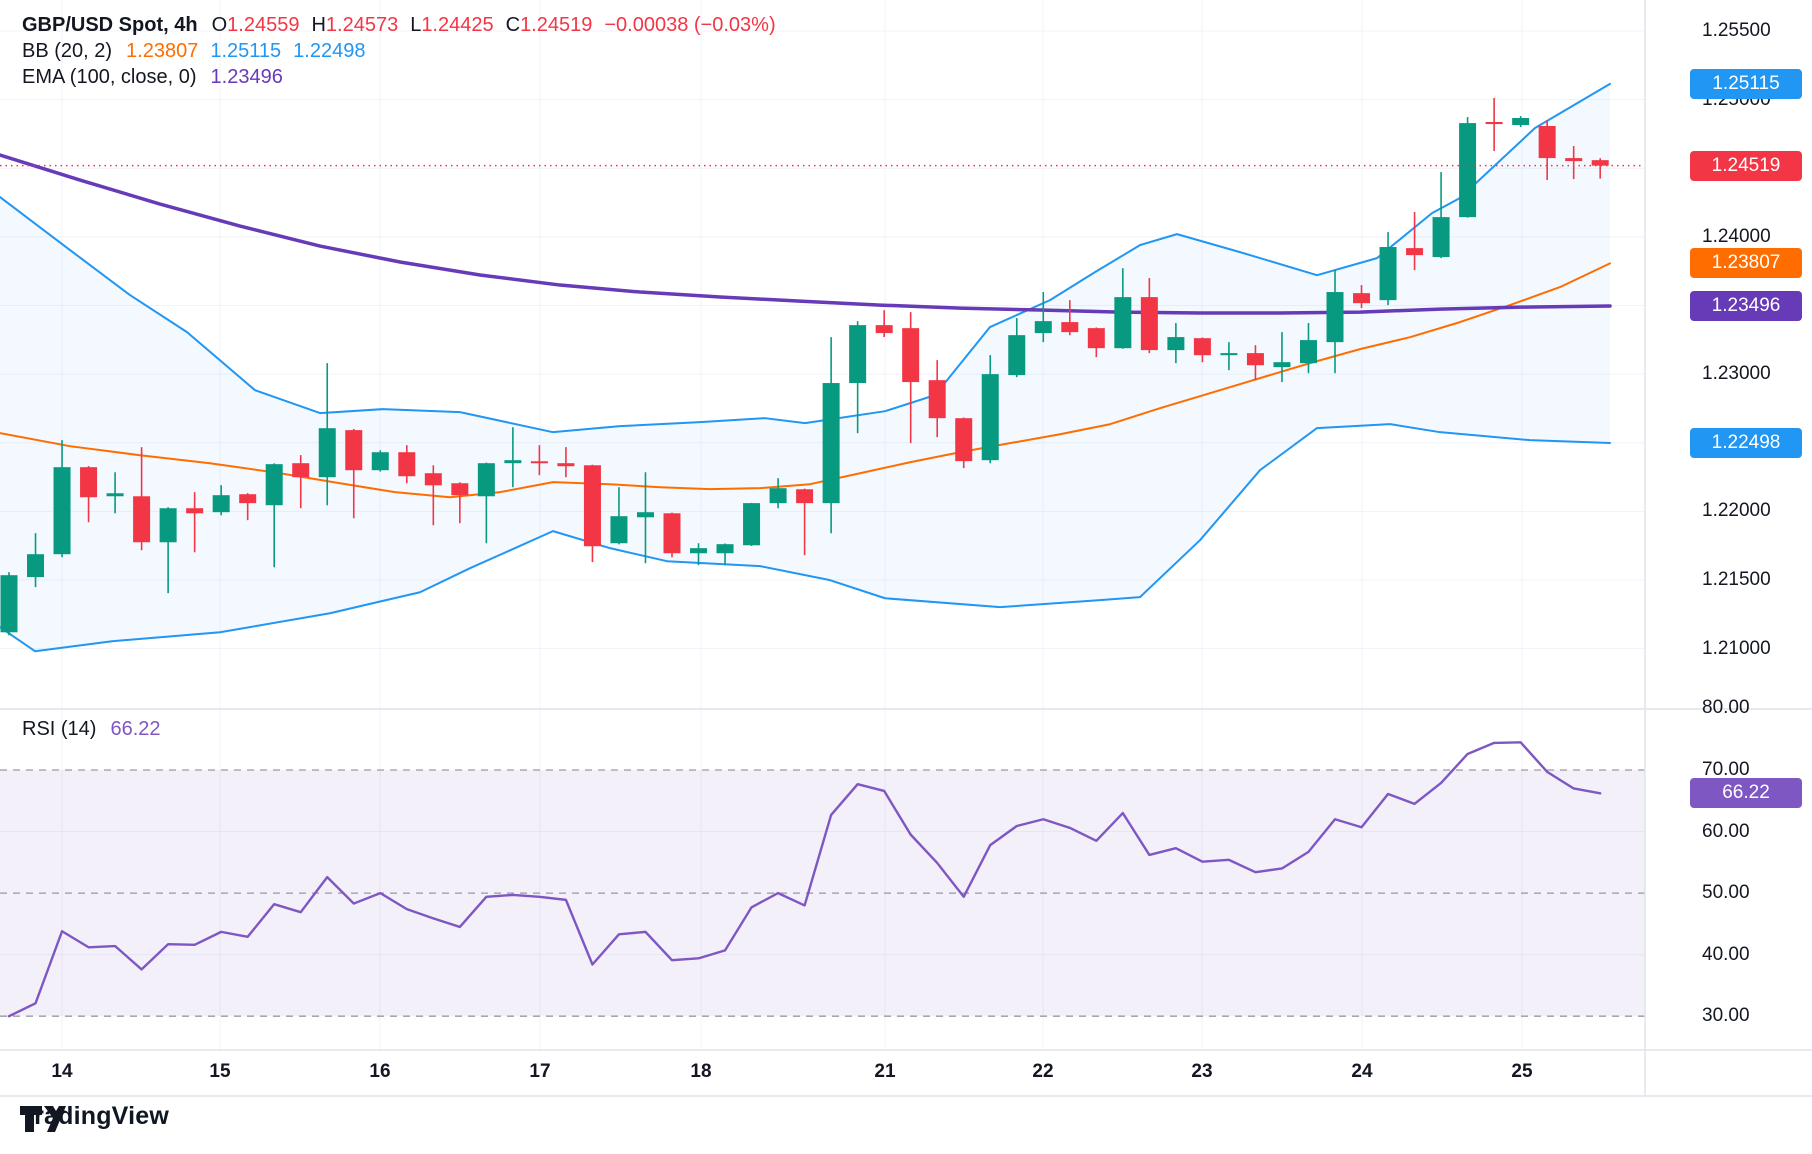 The width and height of the screenshot is (1812, 1154). Describe the element at coordinates (1043, 1071) in the screenshot. I see `time-tick-label-22: 22` at that location.